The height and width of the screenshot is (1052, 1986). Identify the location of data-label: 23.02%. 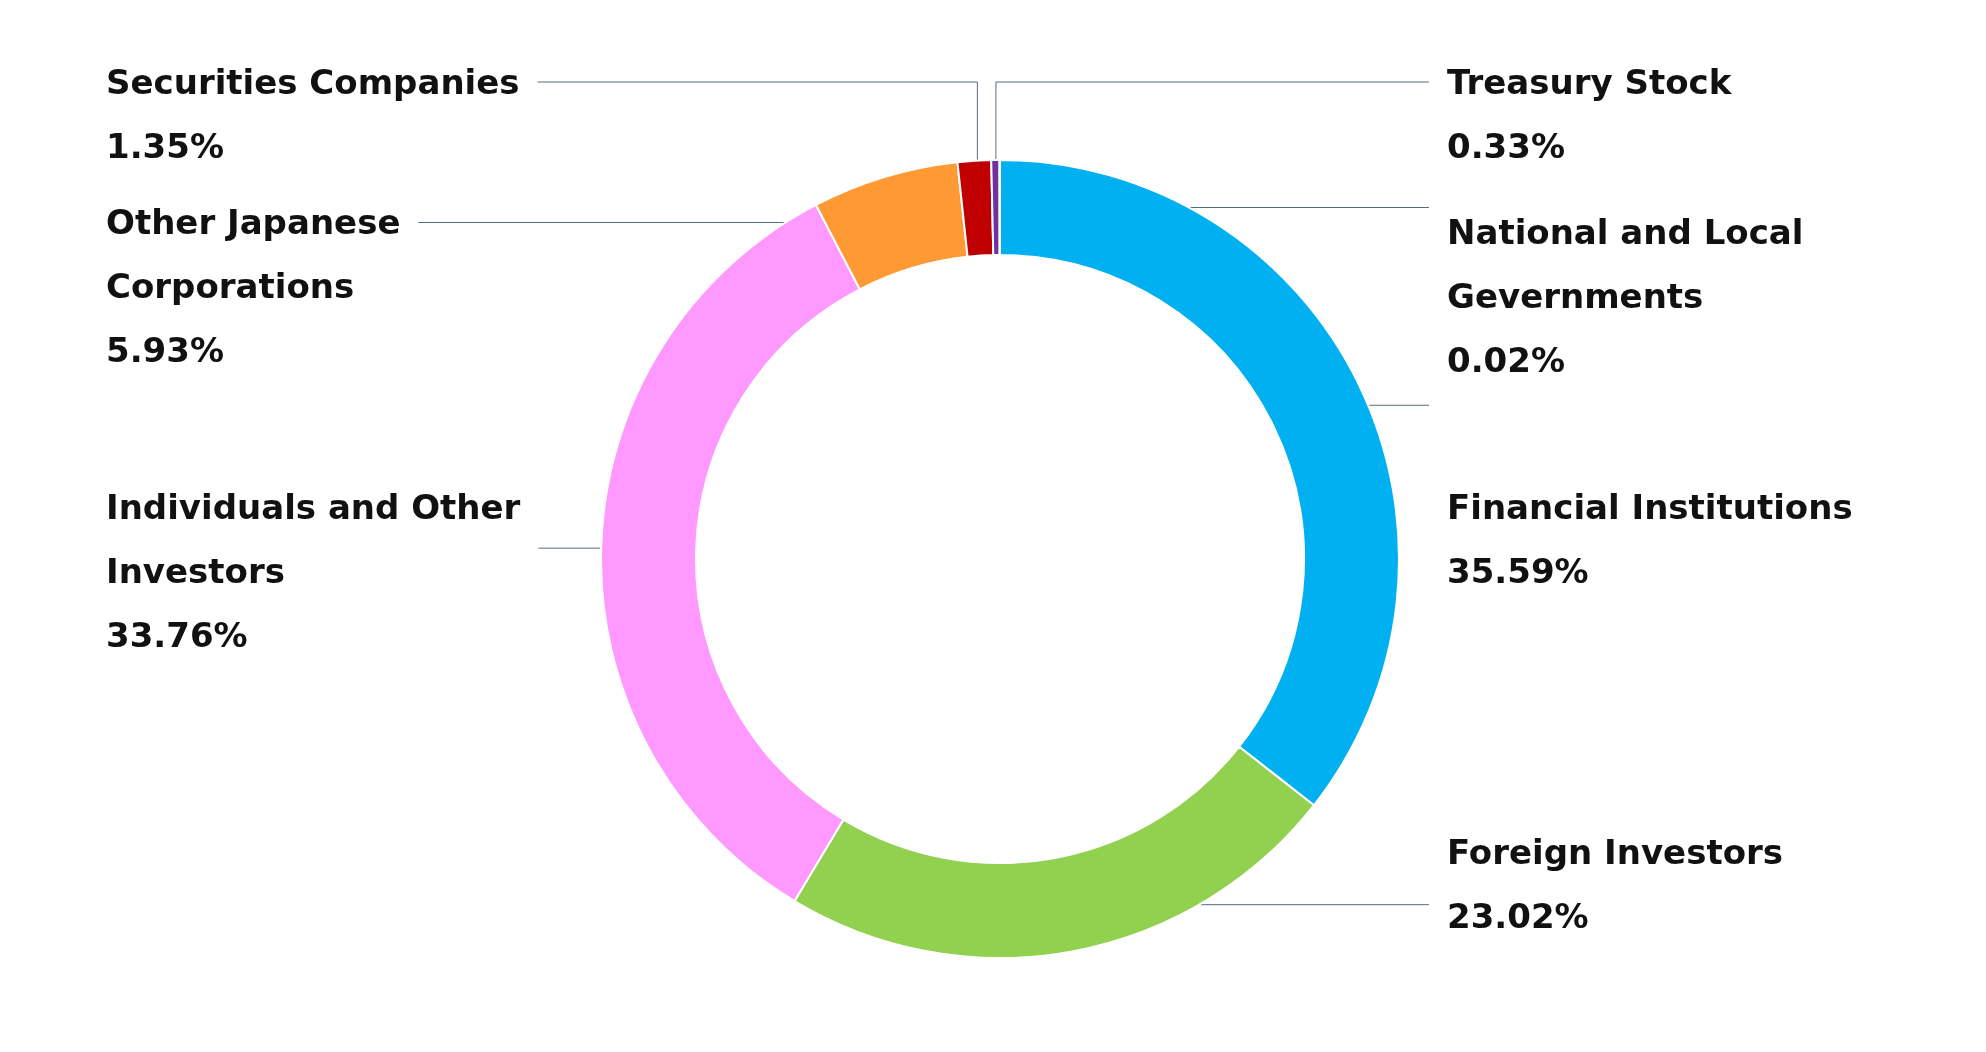
(1518, 916).